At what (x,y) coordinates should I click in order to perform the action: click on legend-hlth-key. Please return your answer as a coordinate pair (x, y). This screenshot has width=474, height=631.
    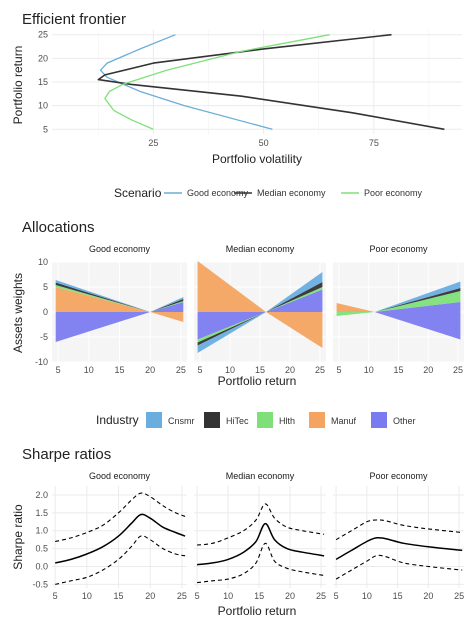
    Looking at the image, I should click on (265, 420).